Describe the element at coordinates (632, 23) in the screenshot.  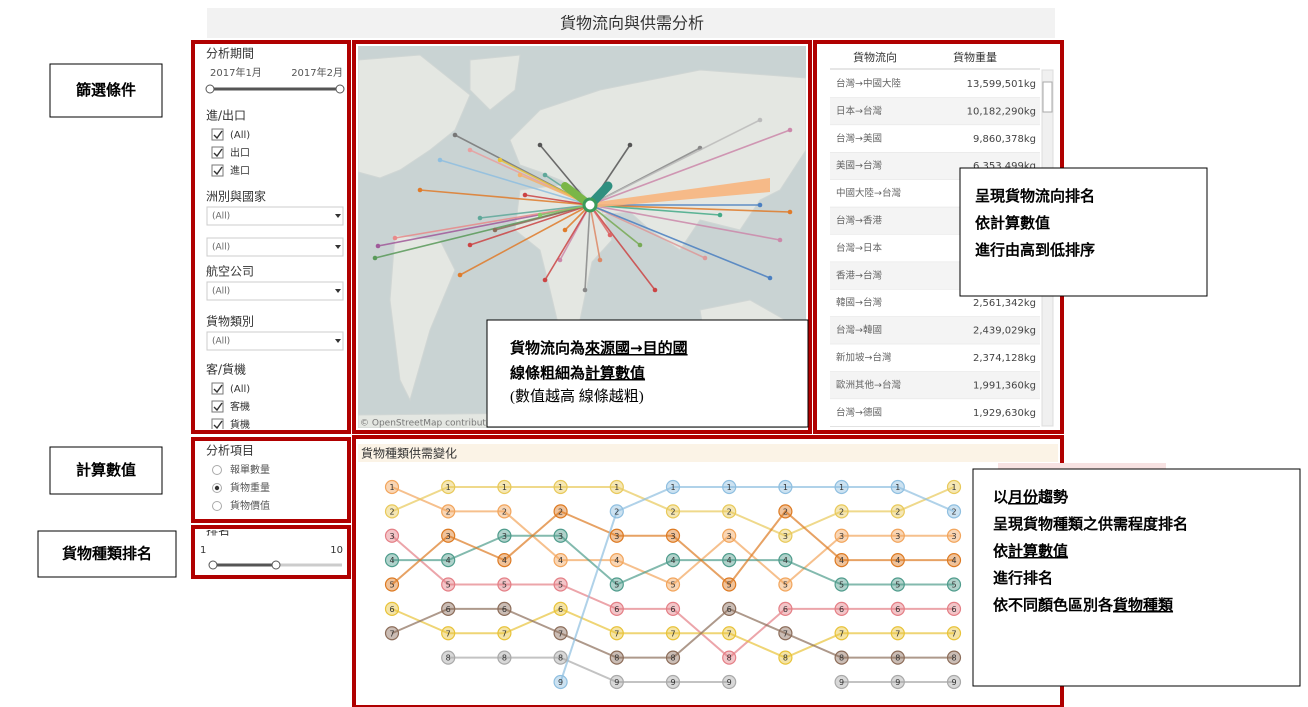
I see `dashboard-title: 貨物流向與供需分析` at that location.